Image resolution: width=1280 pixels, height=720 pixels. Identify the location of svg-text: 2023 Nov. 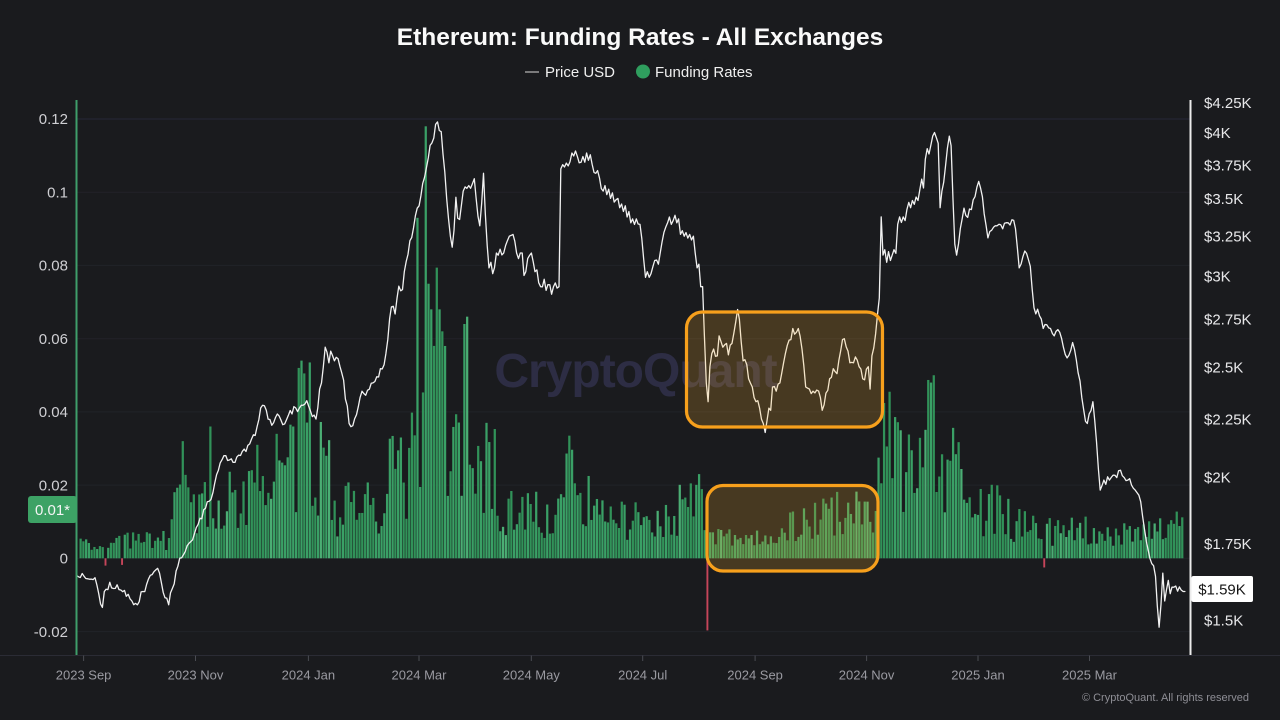
(196, 675).